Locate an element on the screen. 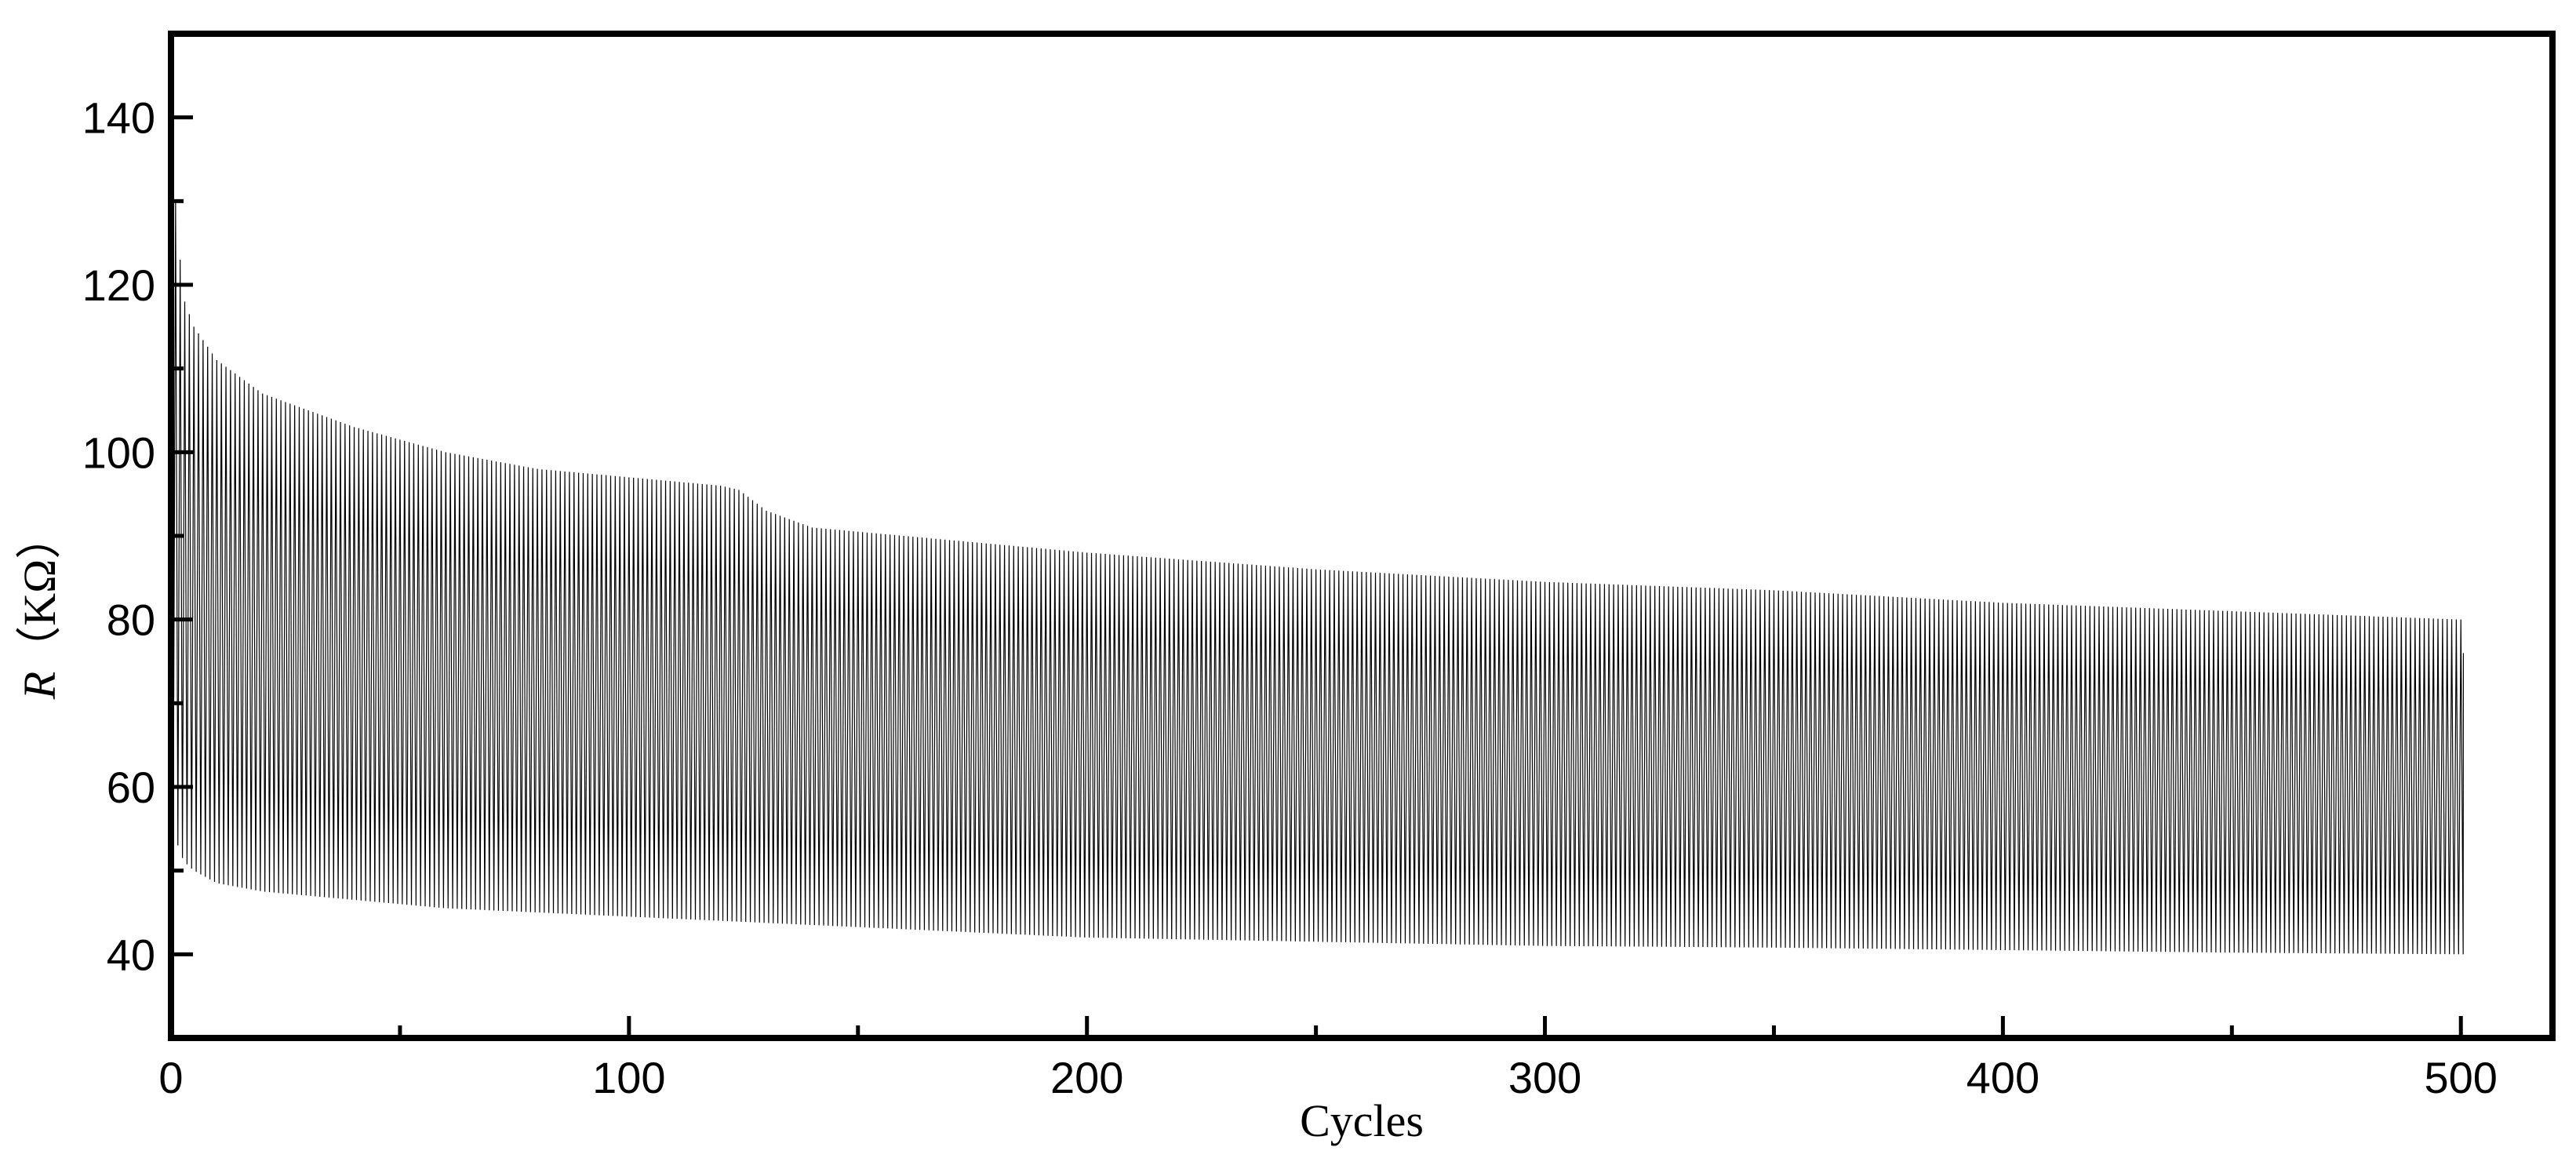  y-tick-label: 40 is located at coordinates (131, 955).